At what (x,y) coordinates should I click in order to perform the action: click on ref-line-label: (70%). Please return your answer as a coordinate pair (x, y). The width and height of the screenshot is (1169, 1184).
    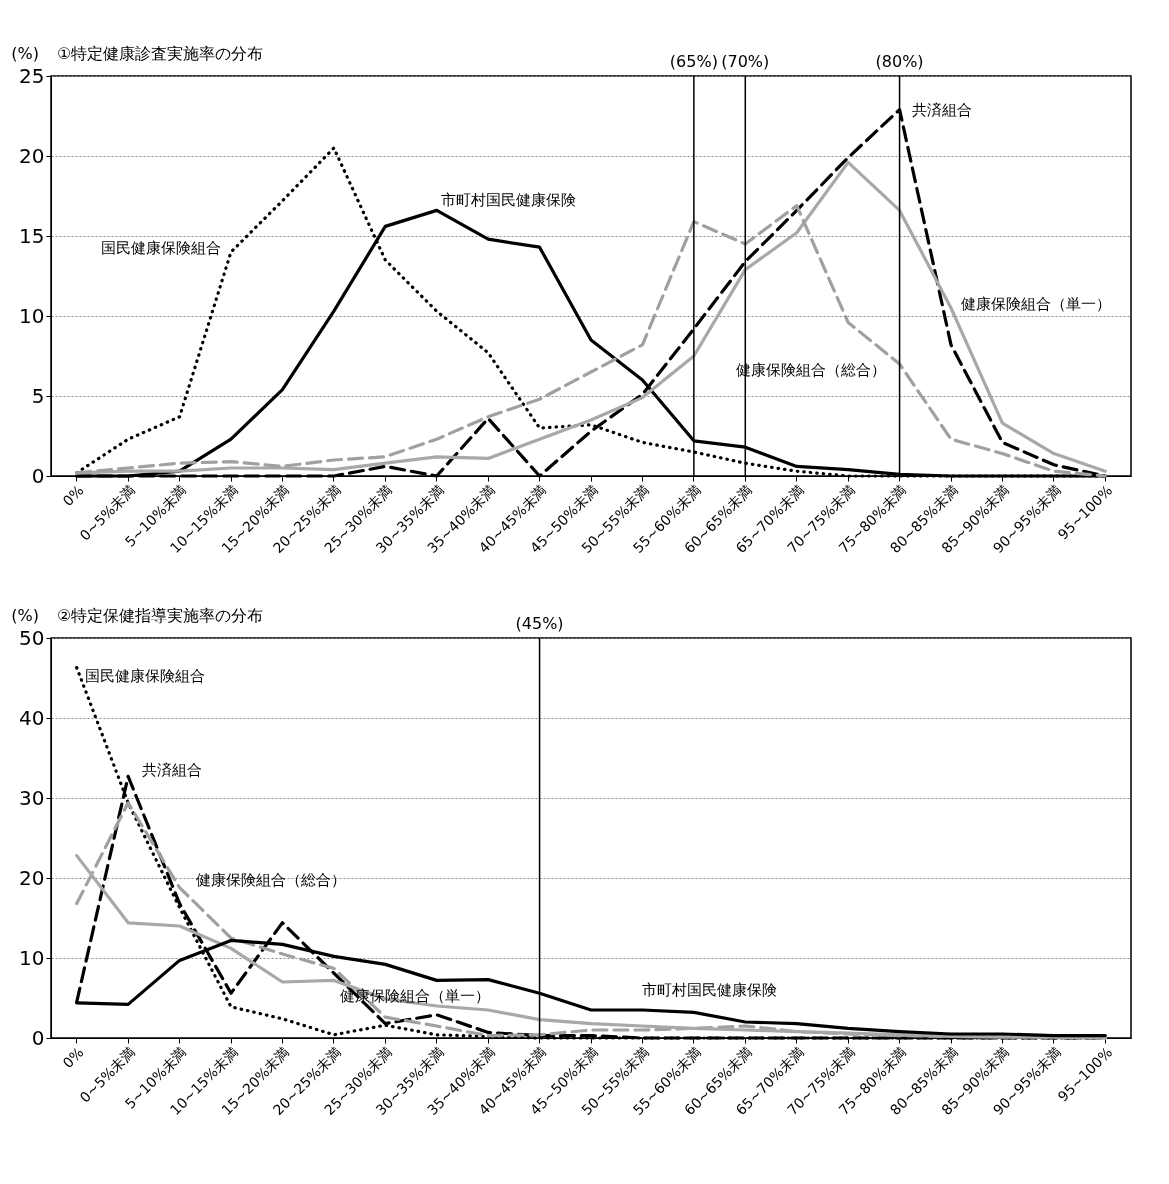
    Looking at the image, I should click on (745, 61).